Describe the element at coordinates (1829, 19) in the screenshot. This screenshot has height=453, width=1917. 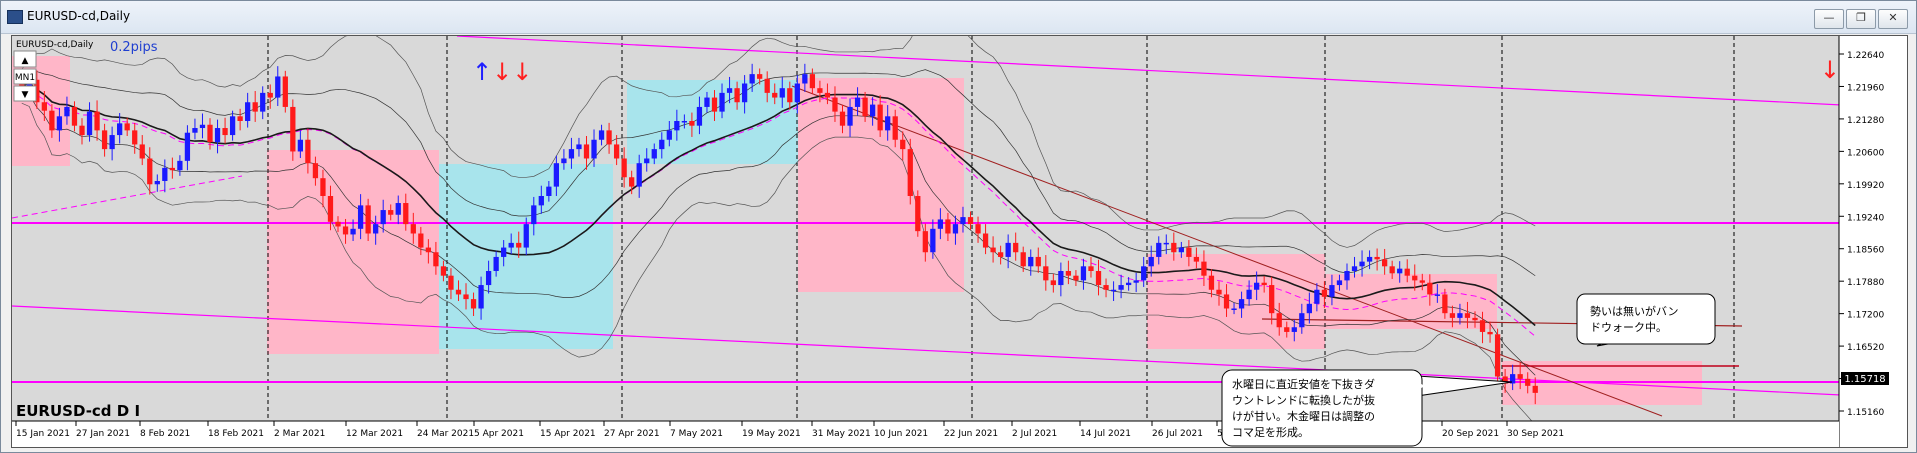
I see `minimize-button: —` at that location.